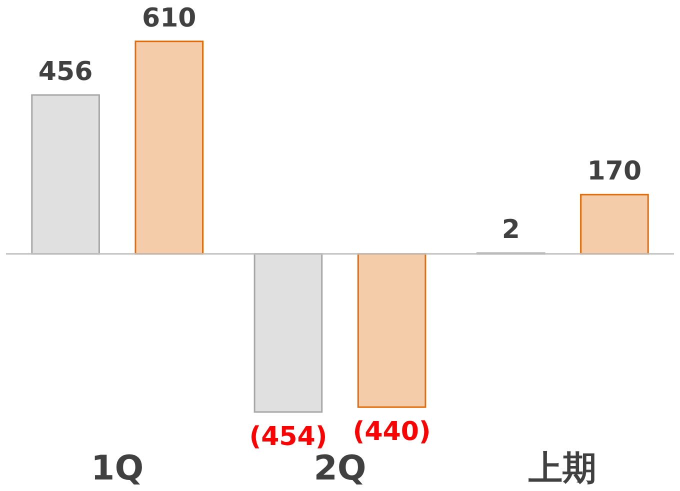 Image resolution: width=680 pixels, height=491 pixels. What do you see at coordinates (391, 432) in the screenshot?
I see `data-label: (440)` at bounding box center [391, 432].